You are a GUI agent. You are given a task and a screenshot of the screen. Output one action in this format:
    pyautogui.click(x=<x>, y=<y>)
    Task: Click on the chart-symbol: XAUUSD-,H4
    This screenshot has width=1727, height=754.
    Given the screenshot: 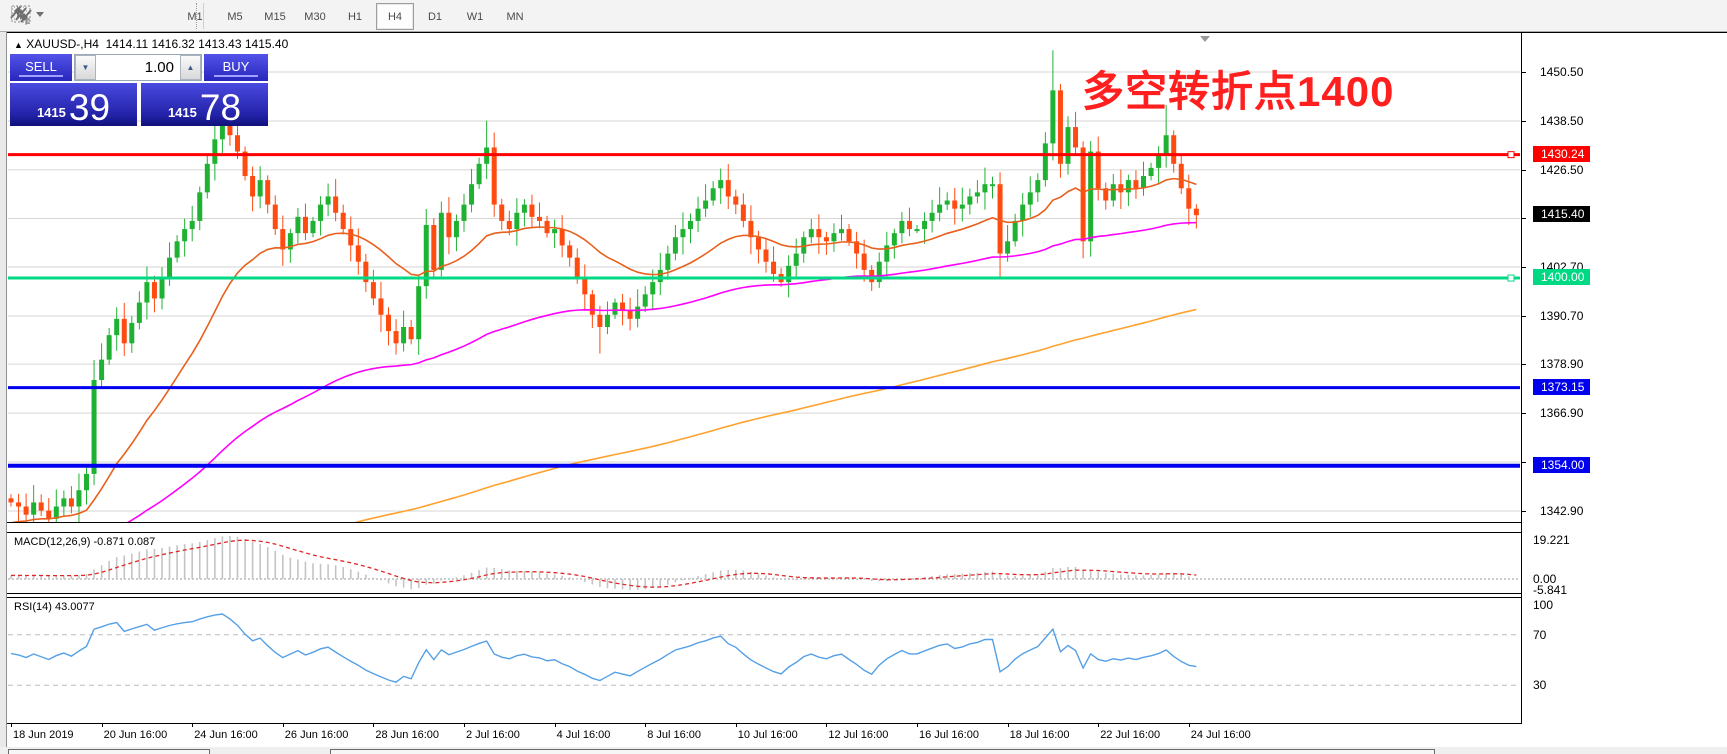 What is the action you would take?
    pyautogui.click(x=62, y=44)
    